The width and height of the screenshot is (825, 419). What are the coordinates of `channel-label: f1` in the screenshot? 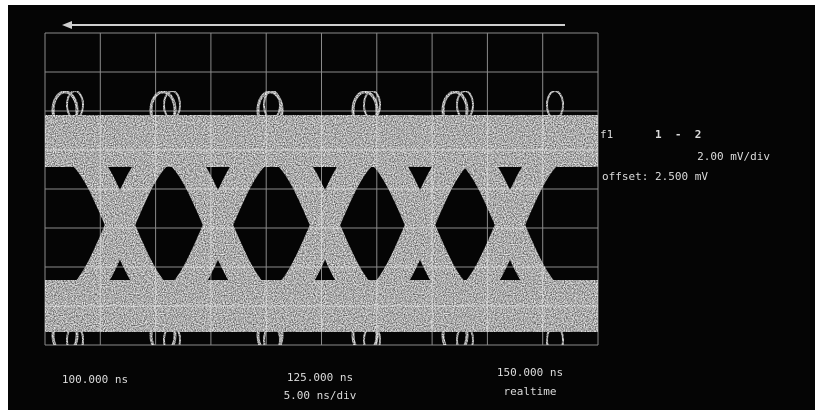 It's located at (606, 134).